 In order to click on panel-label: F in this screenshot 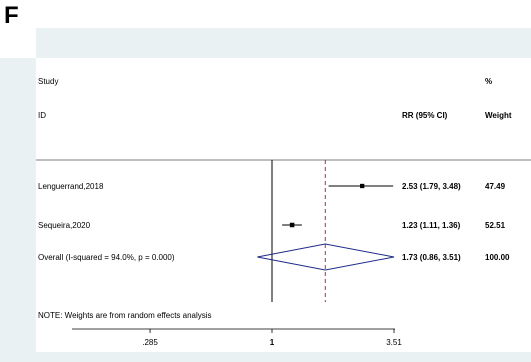, I will do `click(11, 15)`.